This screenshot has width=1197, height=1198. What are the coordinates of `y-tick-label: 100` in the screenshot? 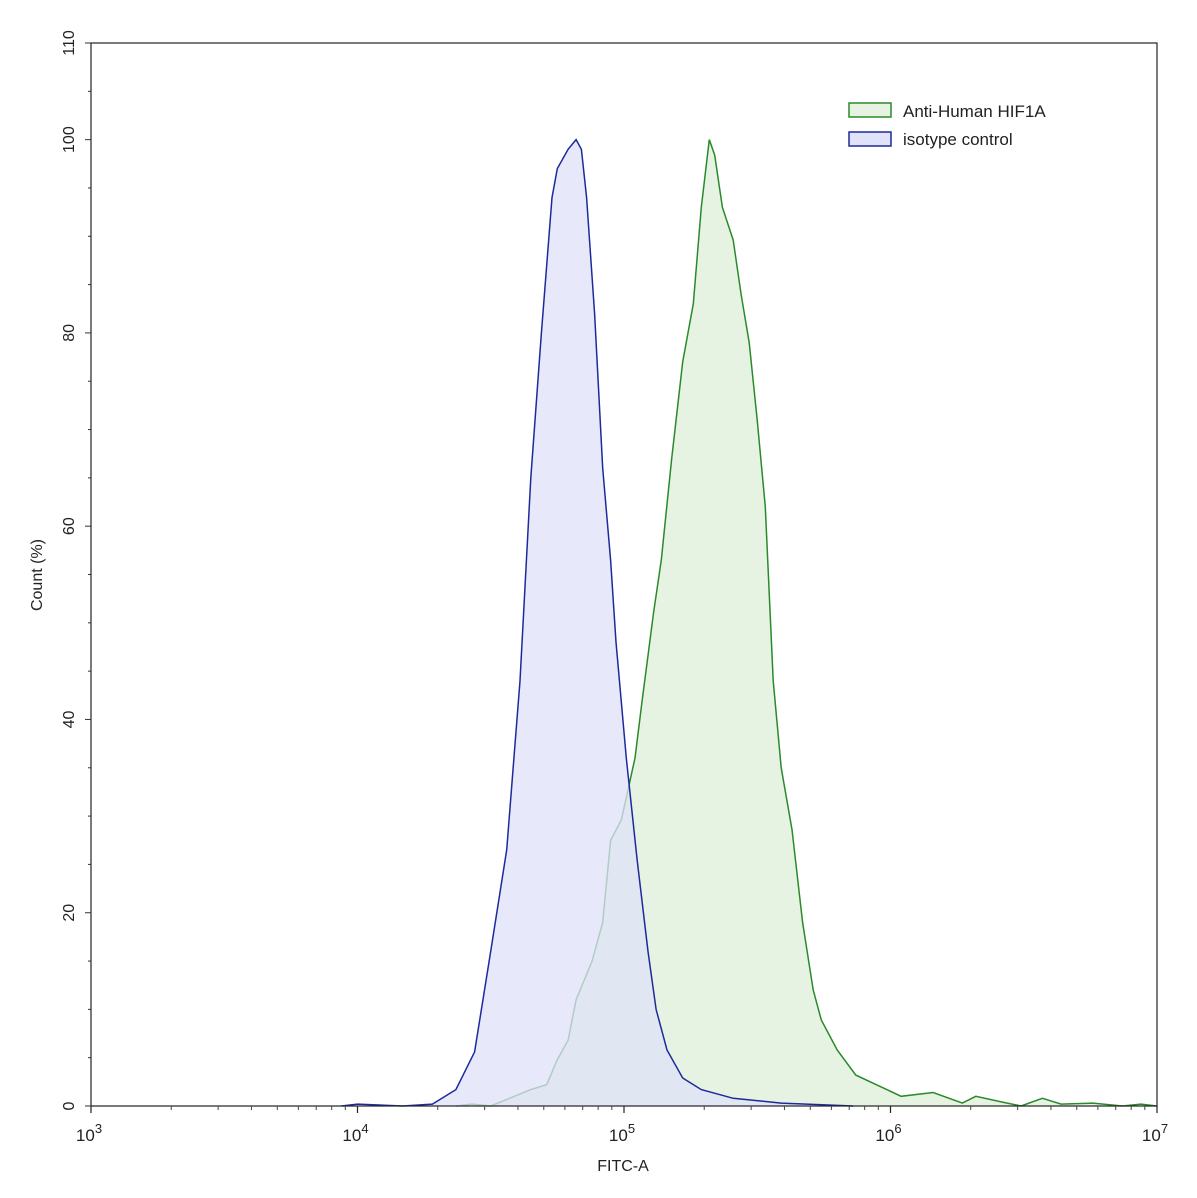 It's located at (69, 139).